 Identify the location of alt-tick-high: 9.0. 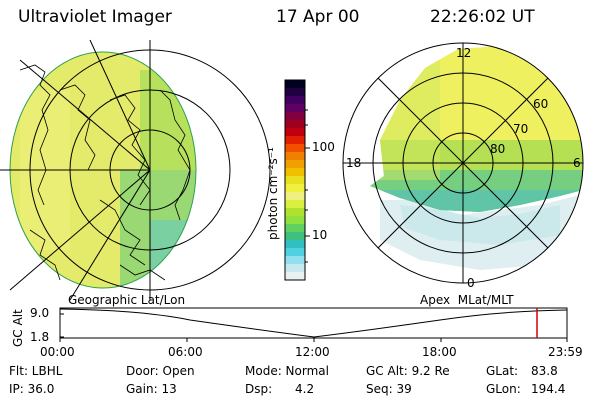
(40, 313).